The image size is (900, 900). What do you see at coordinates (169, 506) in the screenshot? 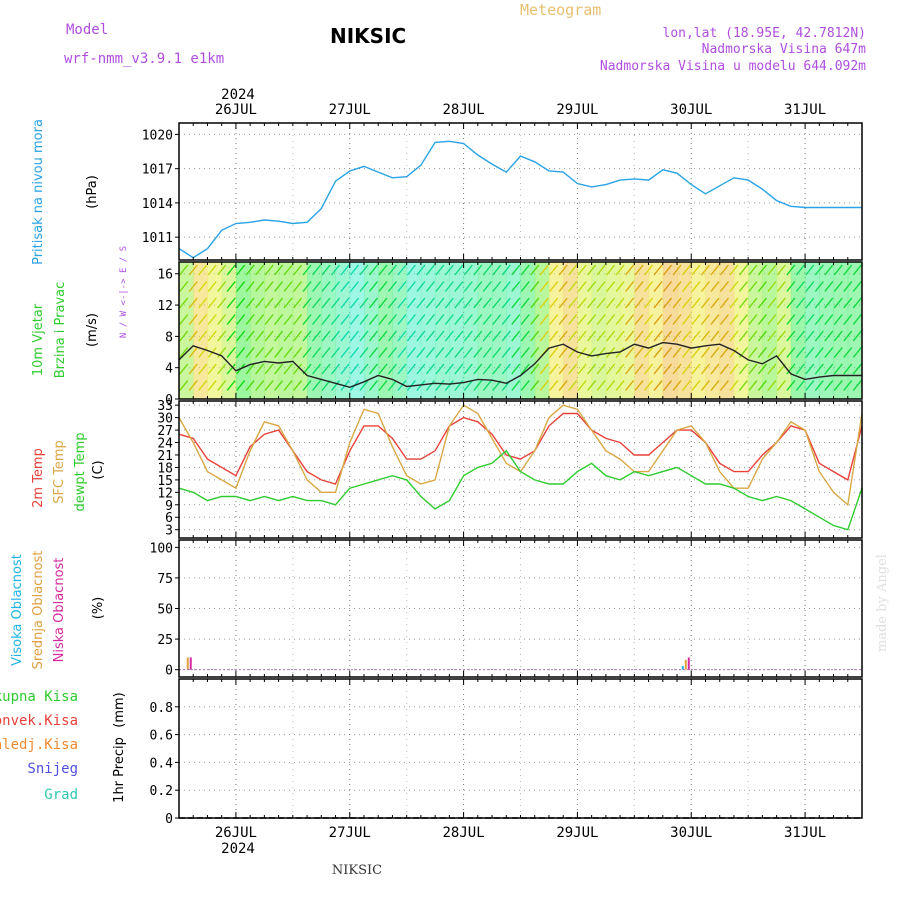
I see `ytick-label-temperature: 9` at bounding box center [169, 506].